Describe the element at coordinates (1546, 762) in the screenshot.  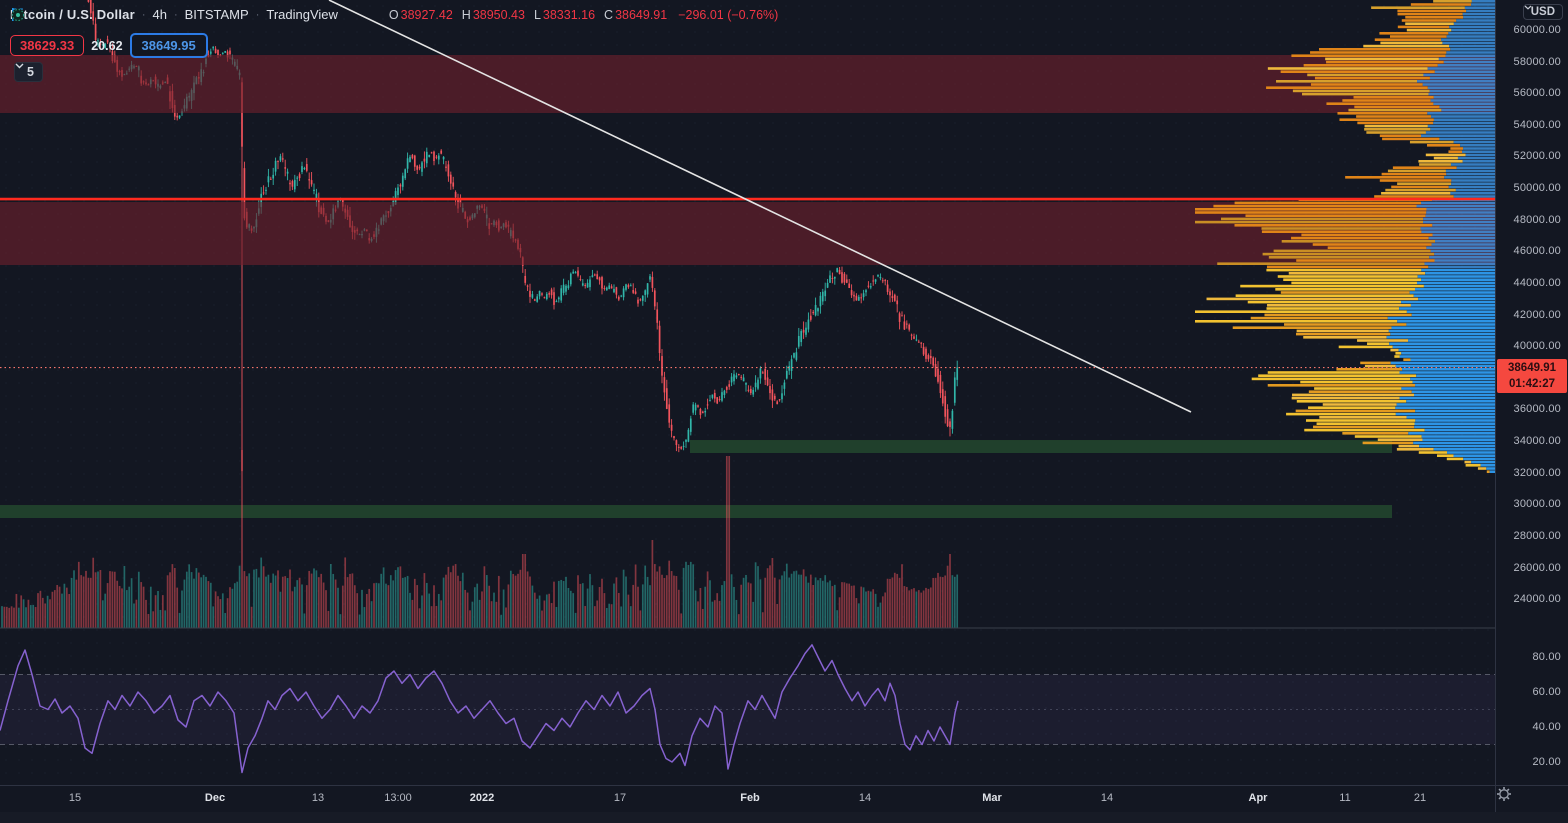
I see `rsi-tick: 20.00` at that location.